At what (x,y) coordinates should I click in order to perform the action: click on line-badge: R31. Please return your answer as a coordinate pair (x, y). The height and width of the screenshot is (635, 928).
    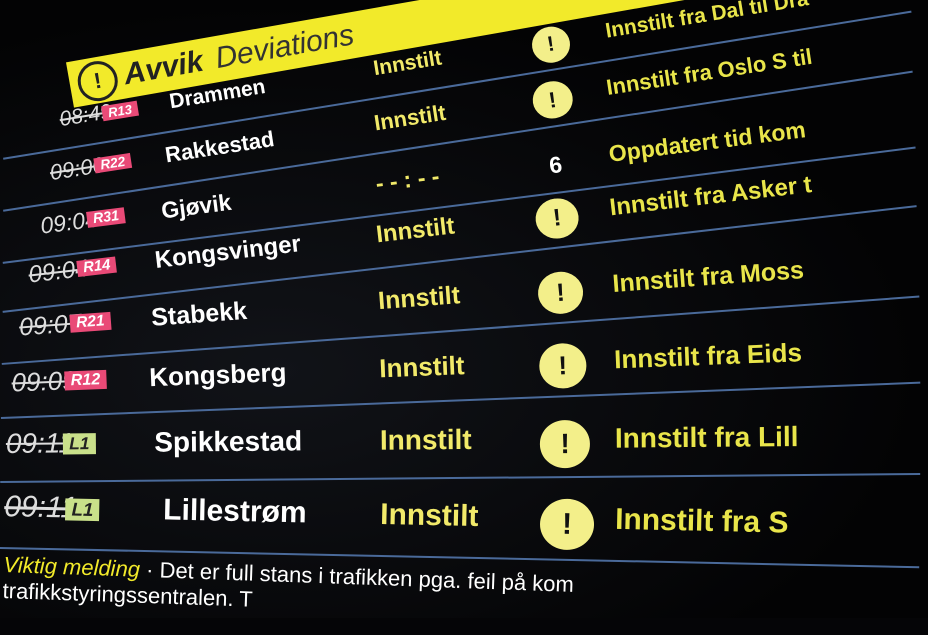
    Looking at the image, I should click on (106, 217).